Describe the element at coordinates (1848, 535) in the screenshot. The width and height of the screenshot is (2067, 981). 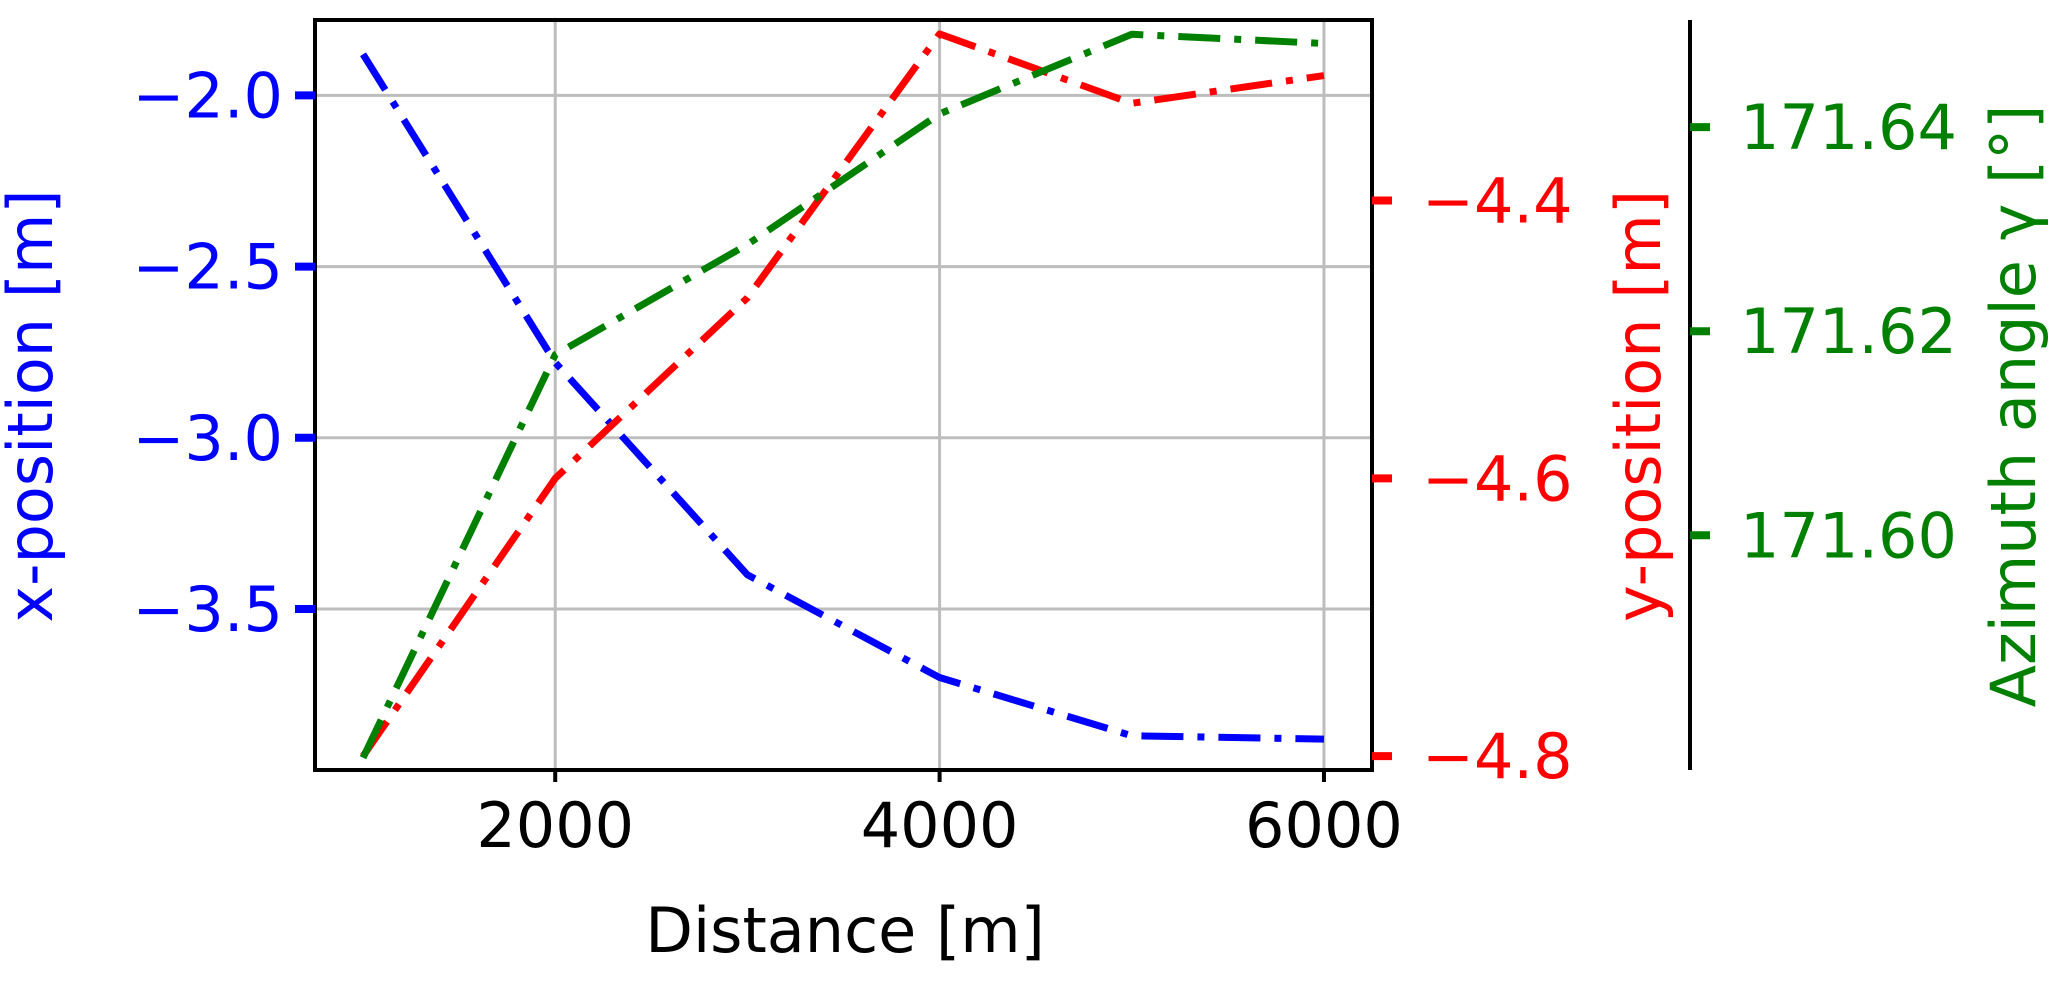
I see `azimuth-axis-tick-label: 171.60` at that location.